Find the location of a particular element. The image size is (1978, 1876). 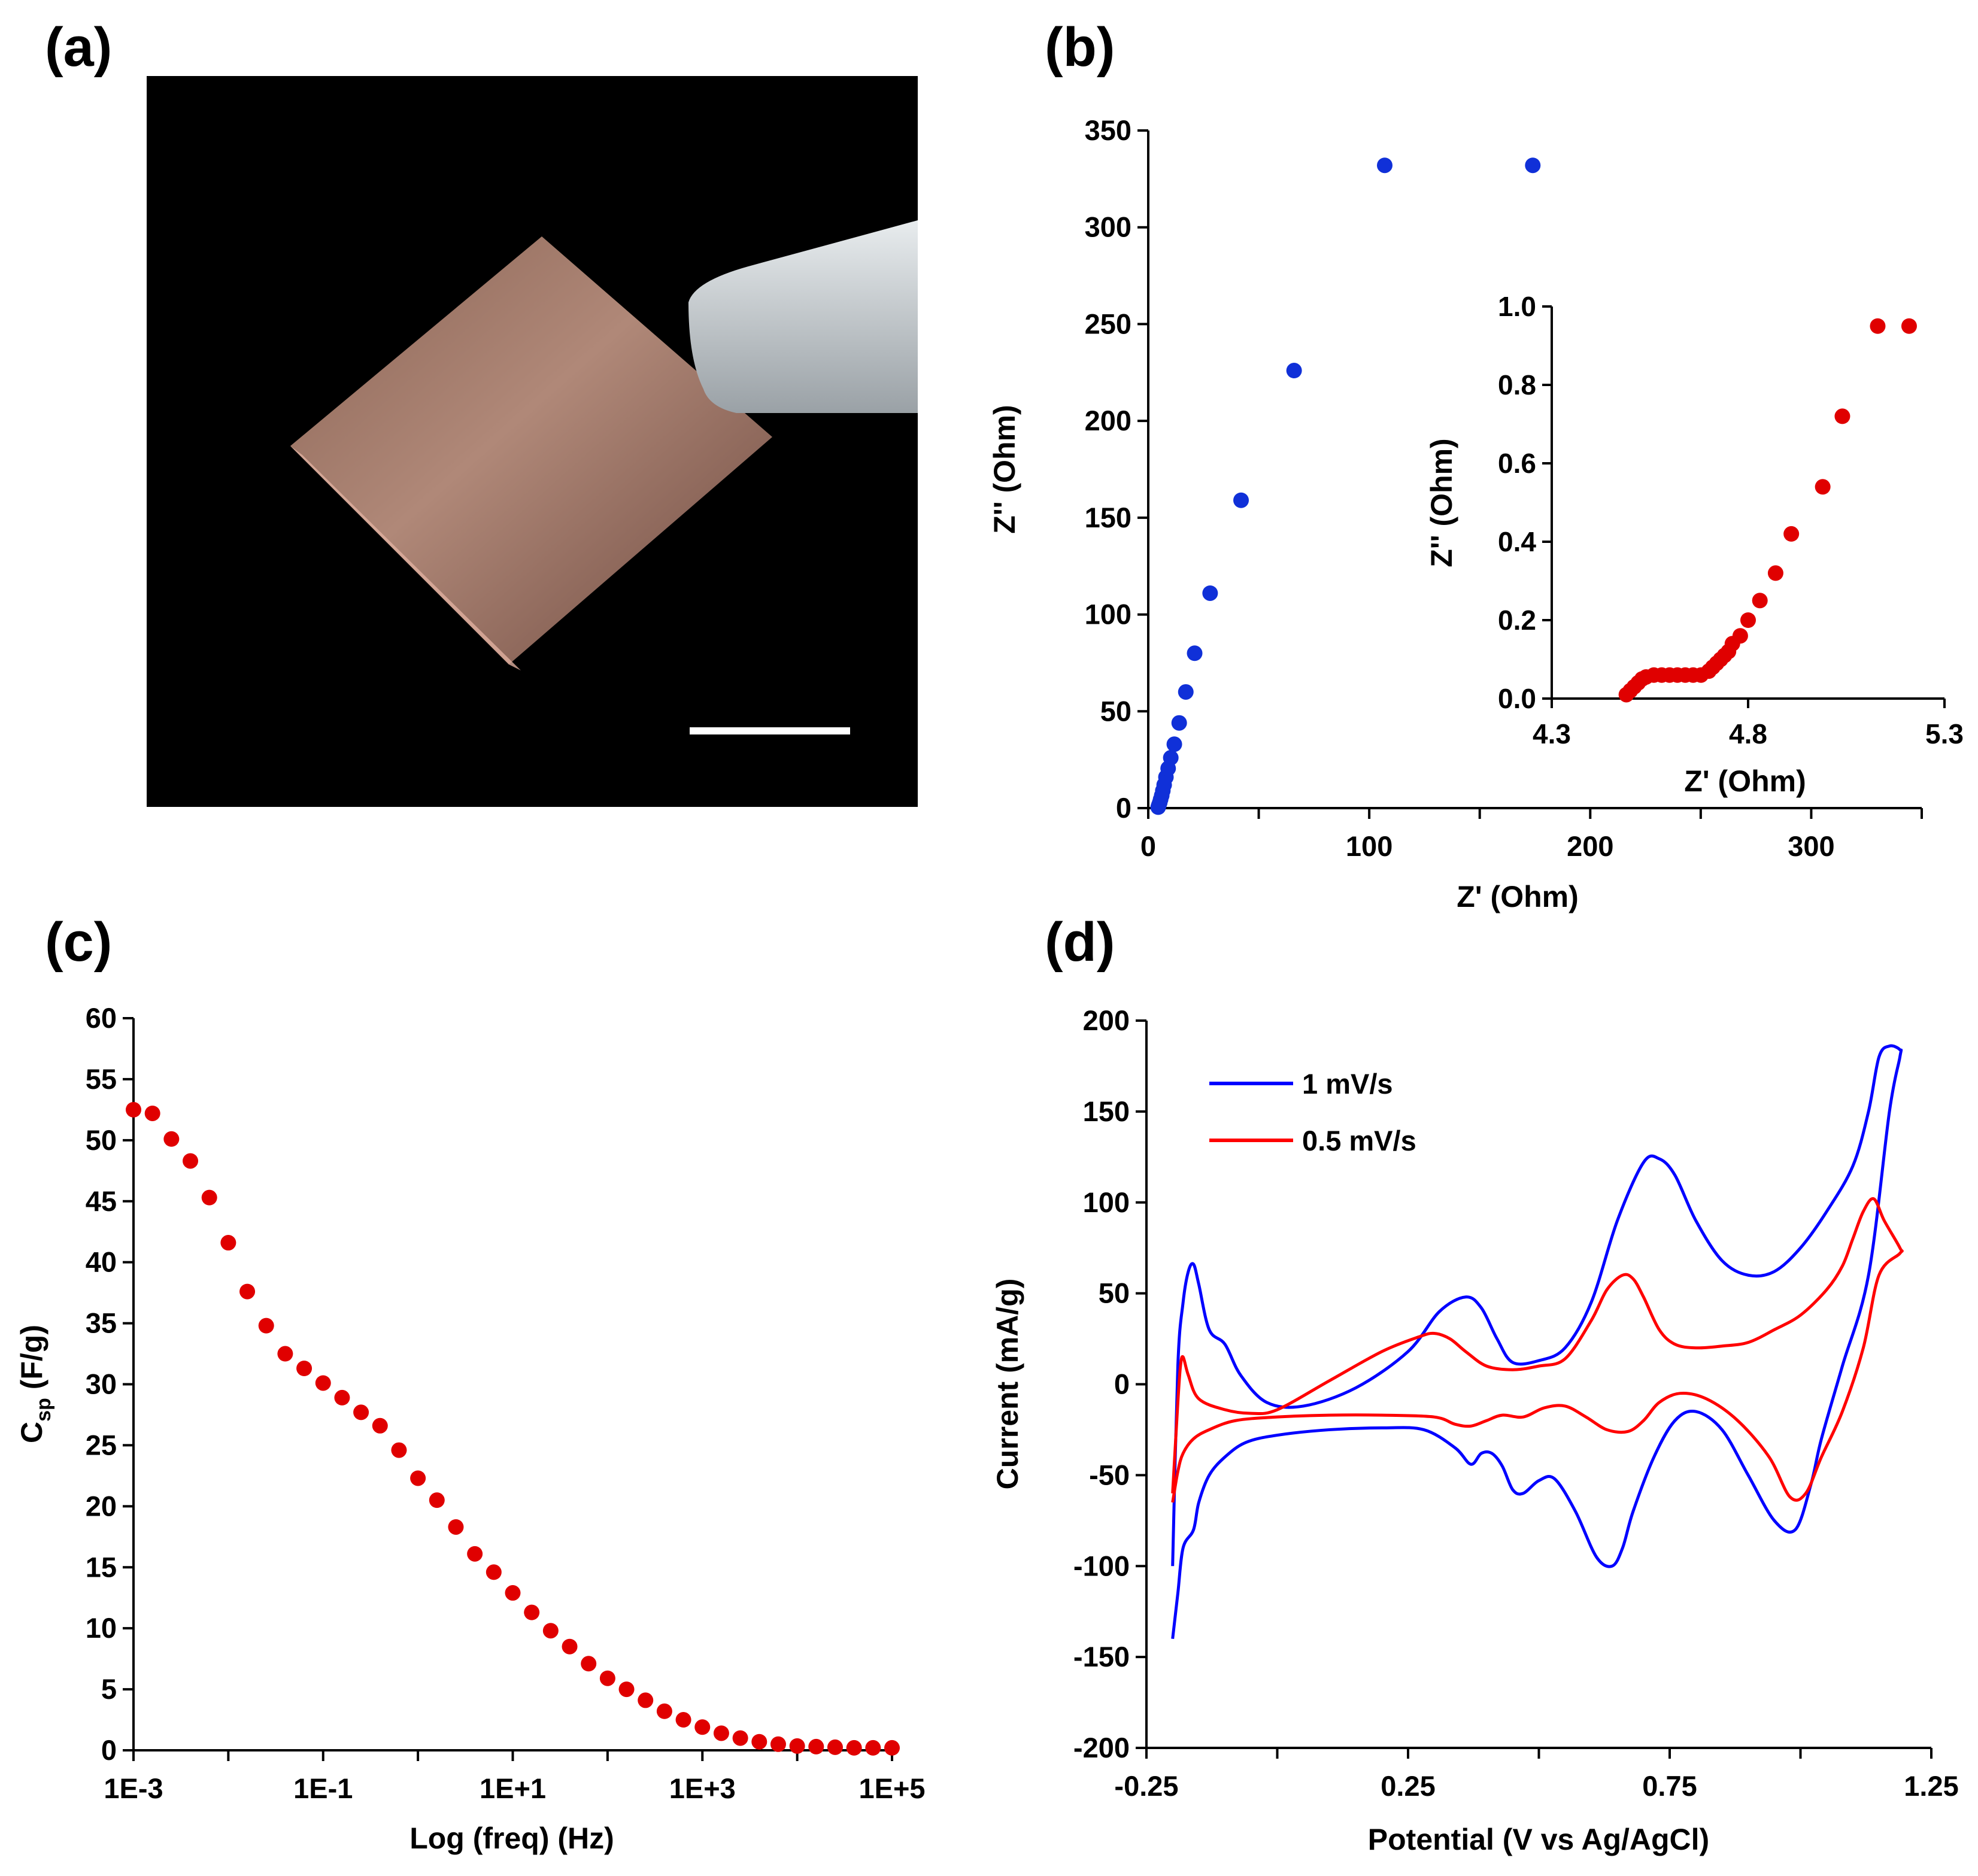

cv-curve-1mv is located at coordinates (1537, 1342).